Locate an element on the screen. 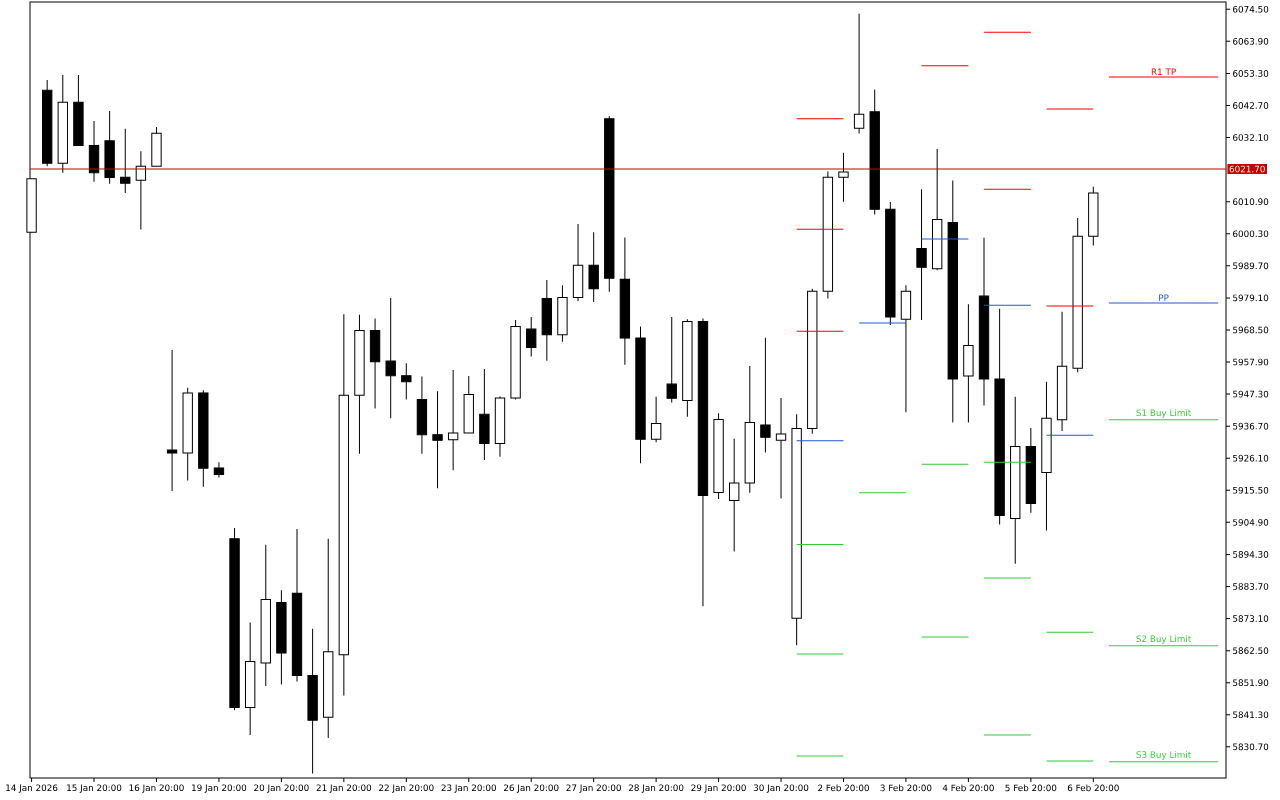  x-tick-label: 15 Jan 20:00 is located at coordinates (94, 788).